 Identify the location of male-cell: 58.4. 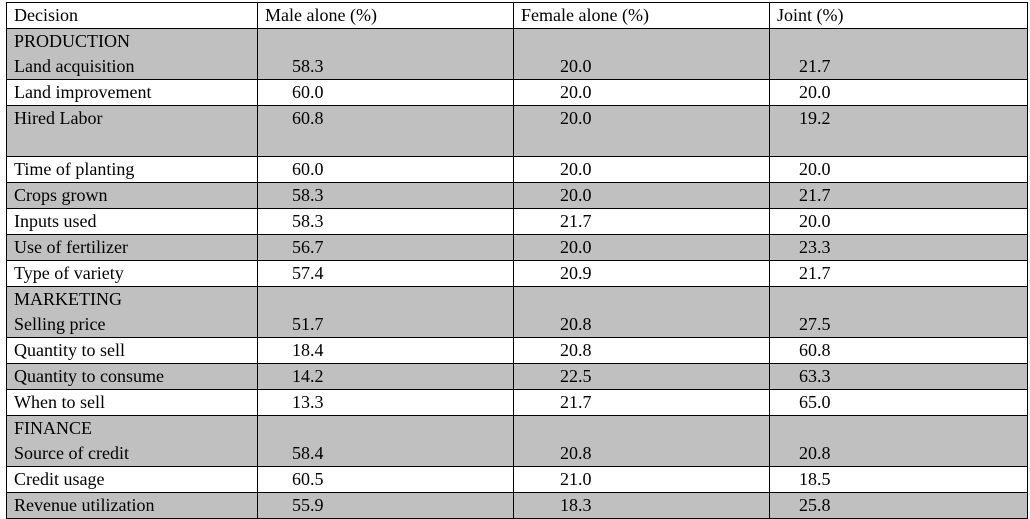
(385, 441).